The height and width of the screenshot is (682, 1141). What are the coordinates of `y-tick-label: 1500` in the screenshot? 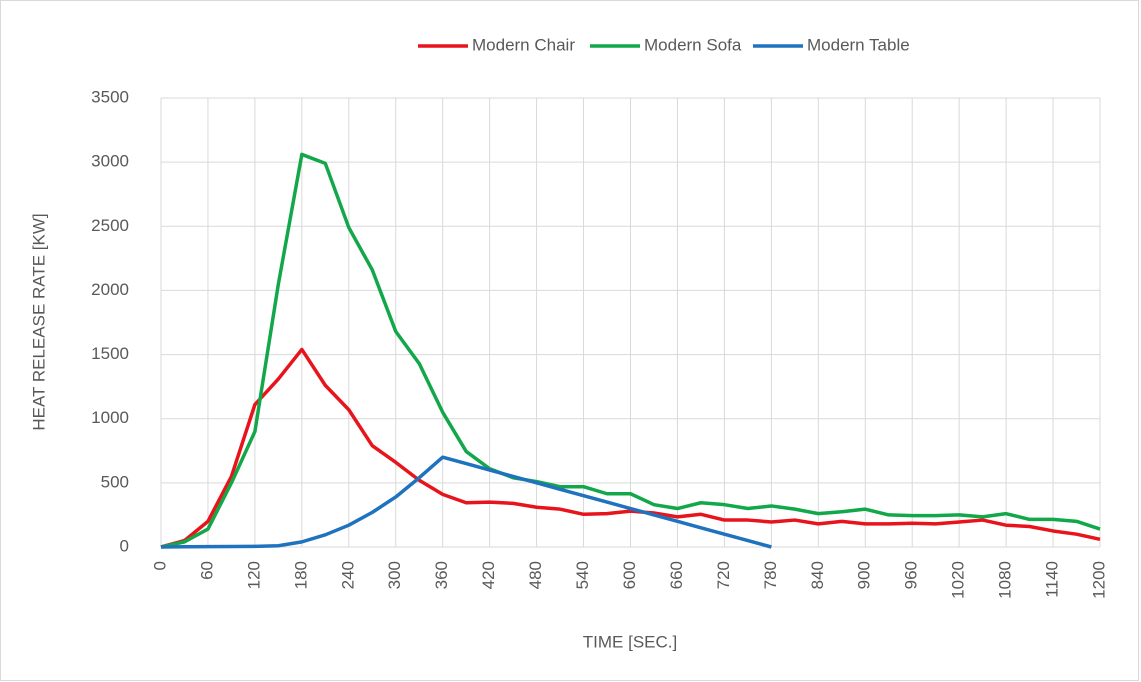 It's located at (110, 353).